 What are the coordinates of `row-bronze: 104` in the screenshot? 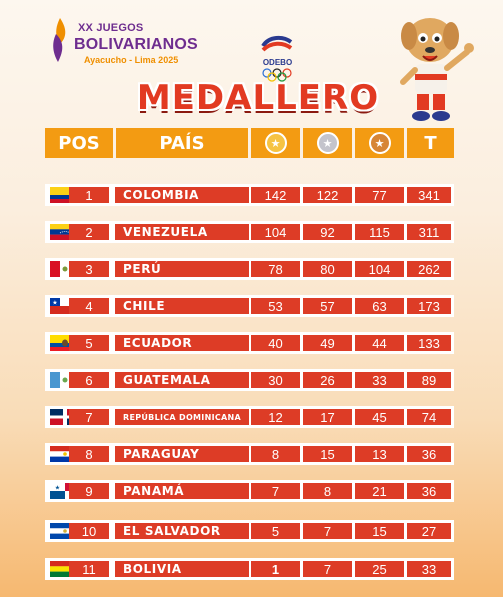 It's located at (379, 269).